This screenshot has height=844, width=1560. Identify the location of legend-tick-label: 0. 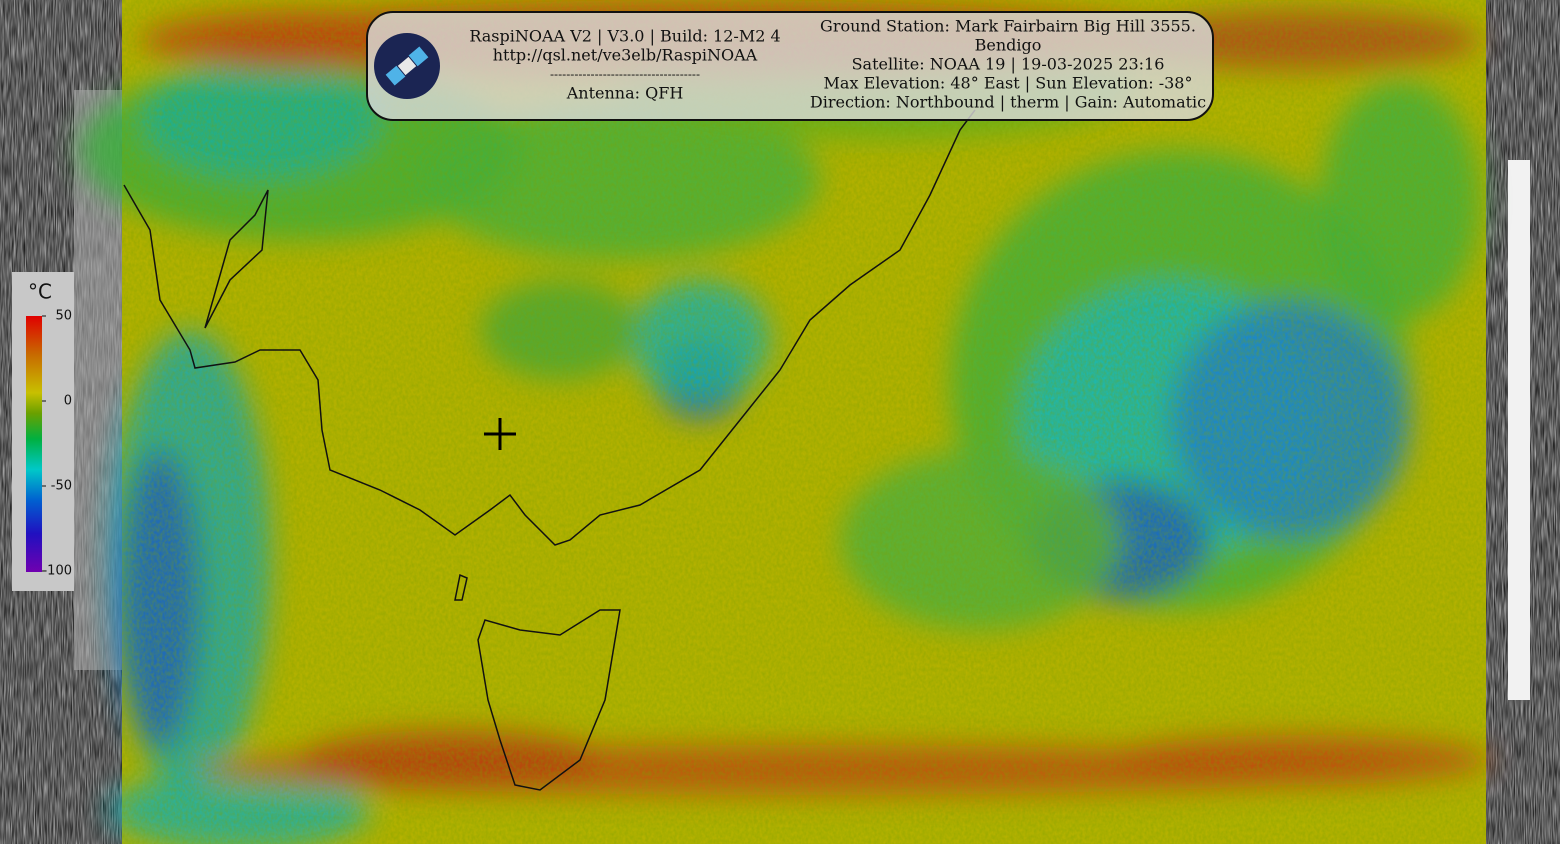
(68, 401).